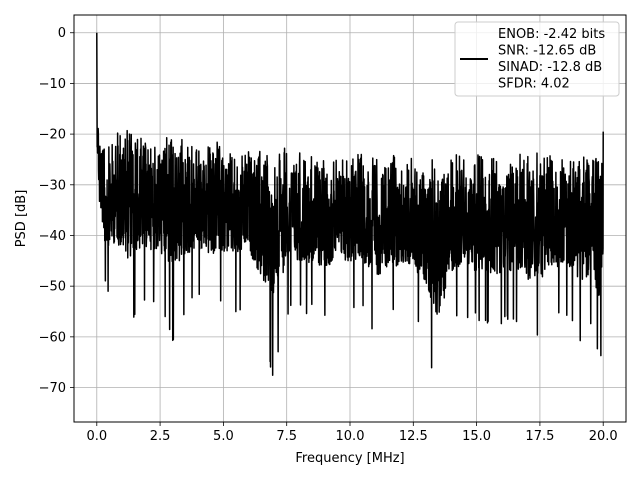  What do you see at coordinates (52, 185) in the screenshot?
I see `y-tick-label: −30` at bounding box center [52, 185].